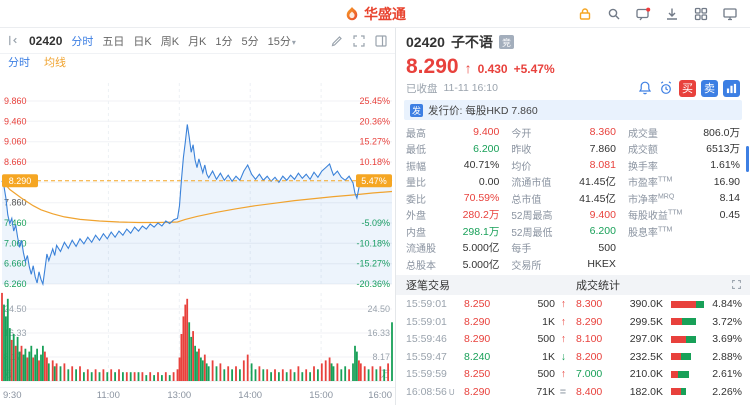  What do you see at coordinates (337, 41) in the screenshot?
I see `draw-icon` at bounding box center [337, 41].